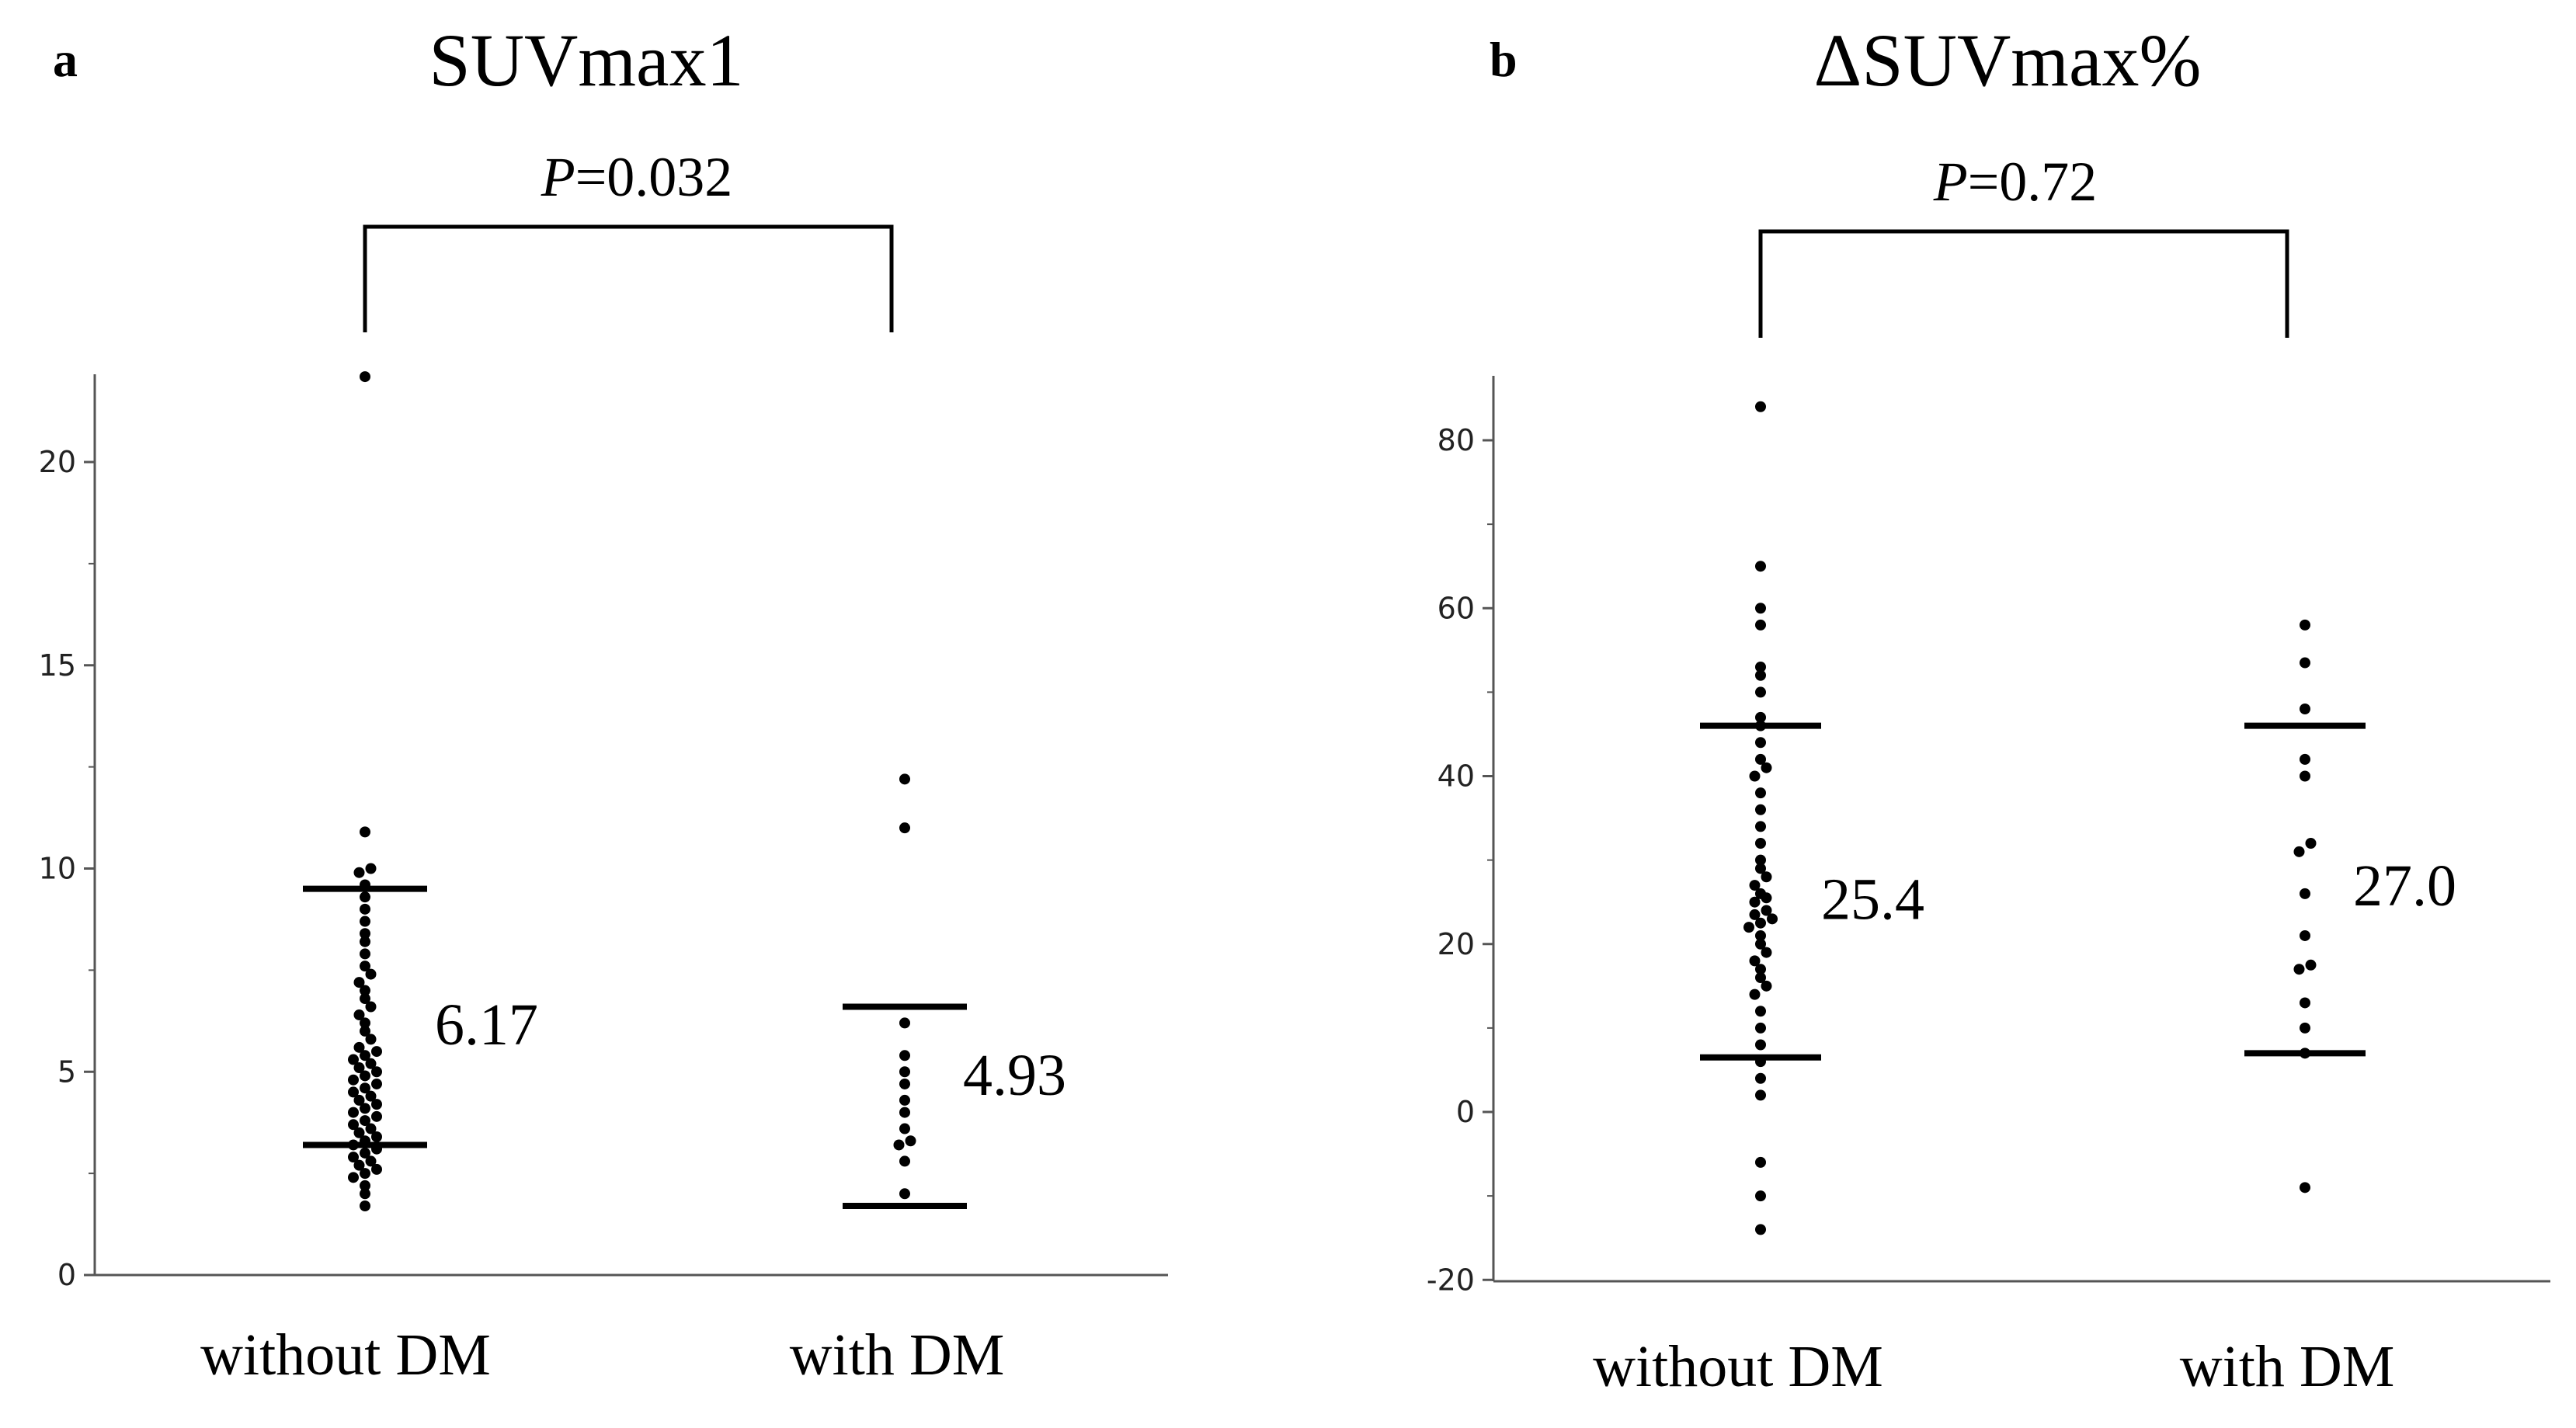 This screenshot has width=2576, height=1428. What do you see at coordinates (558, 177) in the screenshot?
I see `panel-a-pvalue-symbol: P` at bounding box center [558, 177].